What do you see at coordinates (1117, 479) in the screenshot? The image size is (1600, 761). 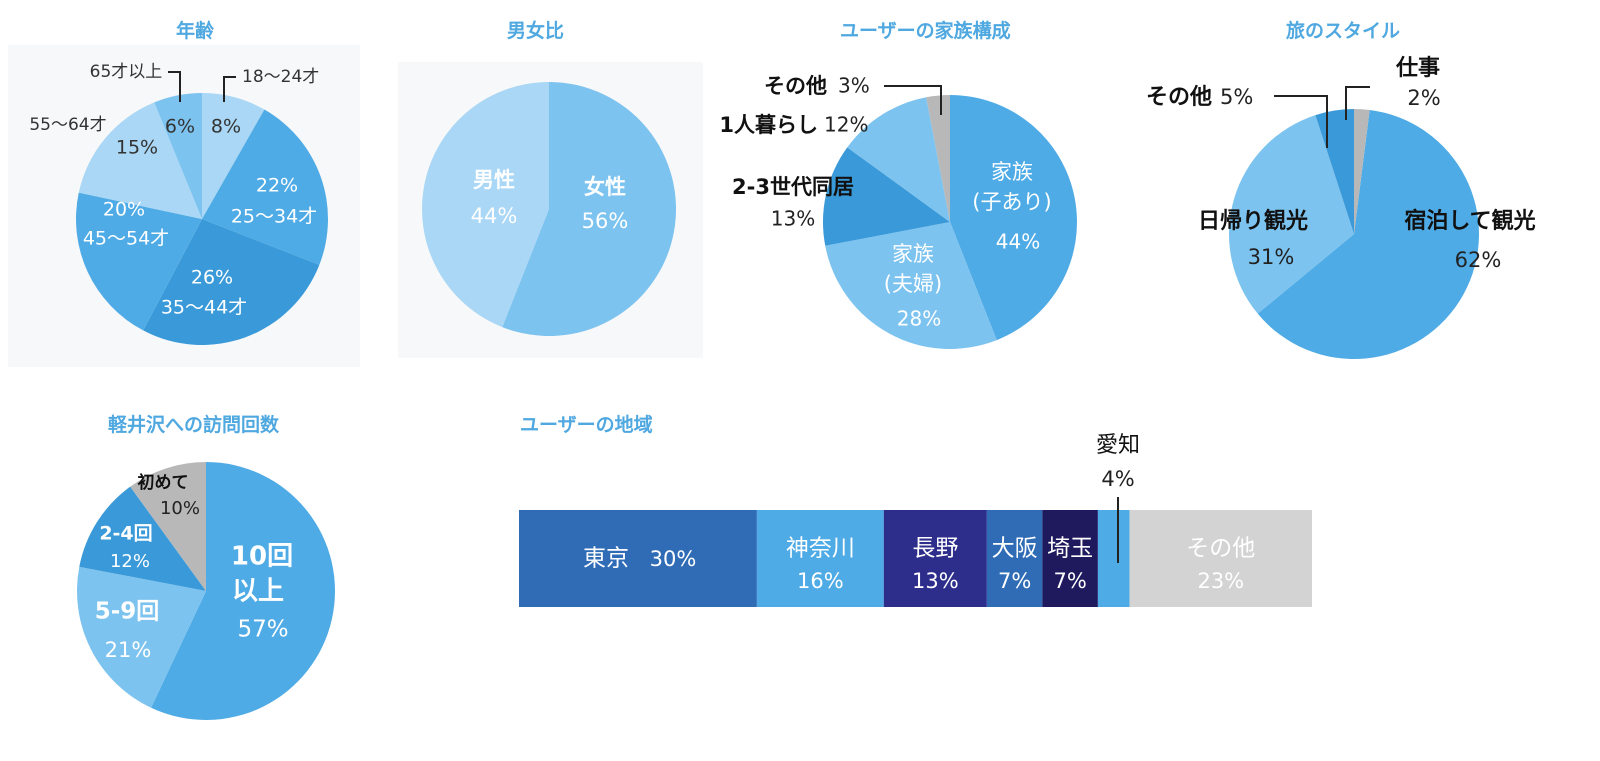 I see `region-label-value-6: 4%` at bounding box center [1117, 479].